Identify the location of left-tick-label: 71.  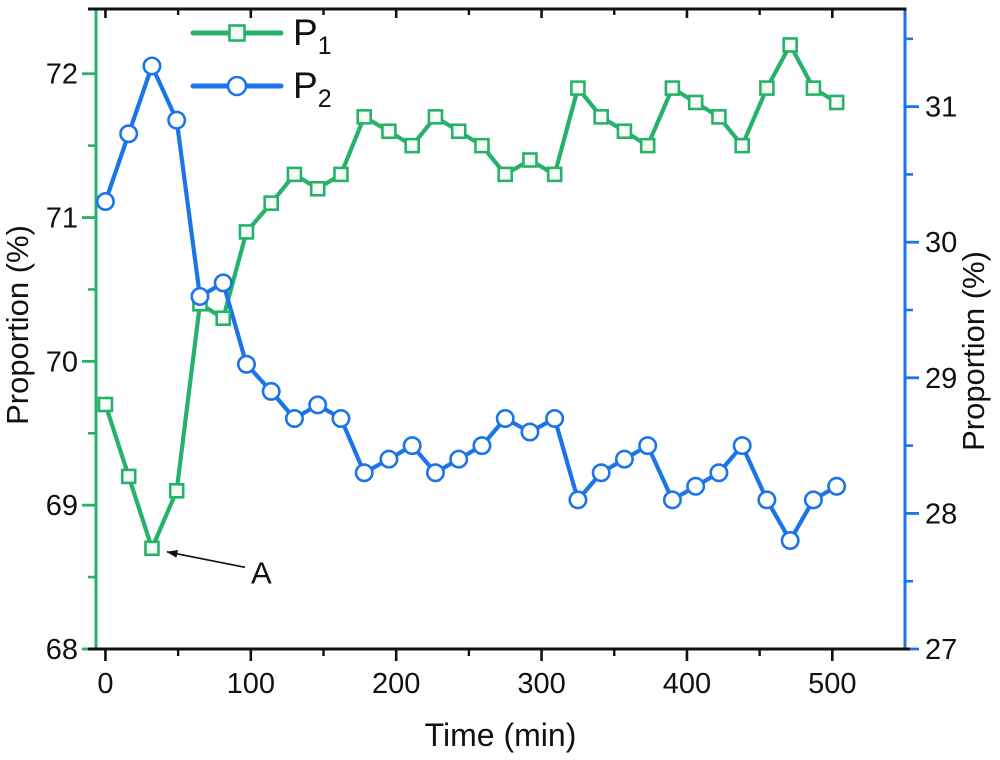
(62, 219).